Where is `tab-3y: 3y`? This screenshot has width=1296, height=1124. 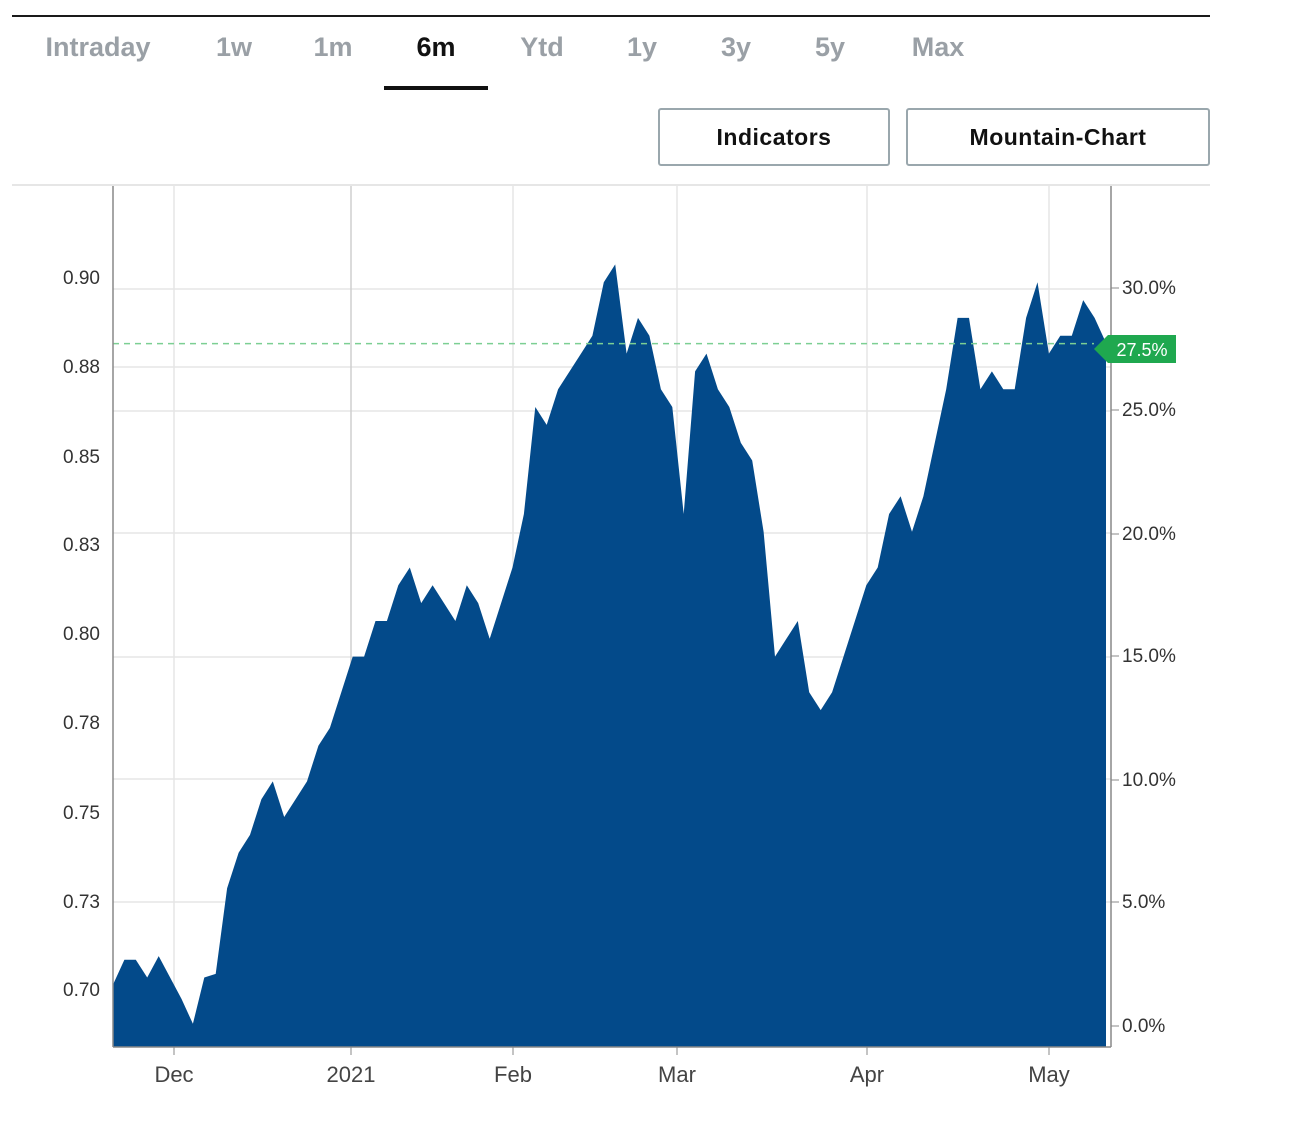 tab-3y: 3y is located at coordinates (736, 47).